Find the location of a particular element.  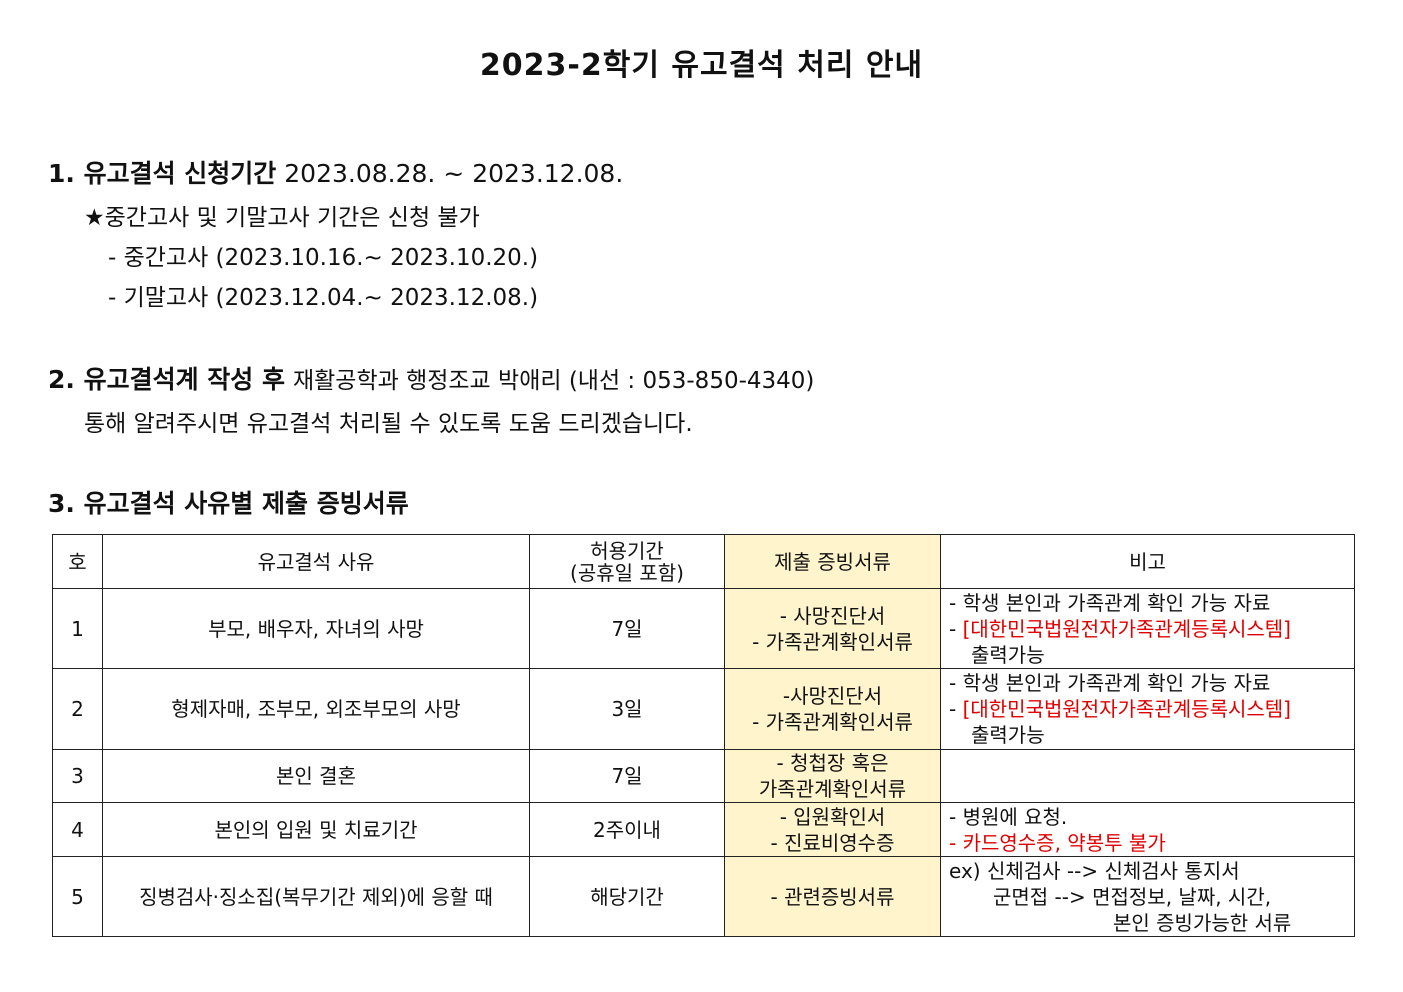

header-period-2: (공휴일 포함) is located at coordinates (627, 572).